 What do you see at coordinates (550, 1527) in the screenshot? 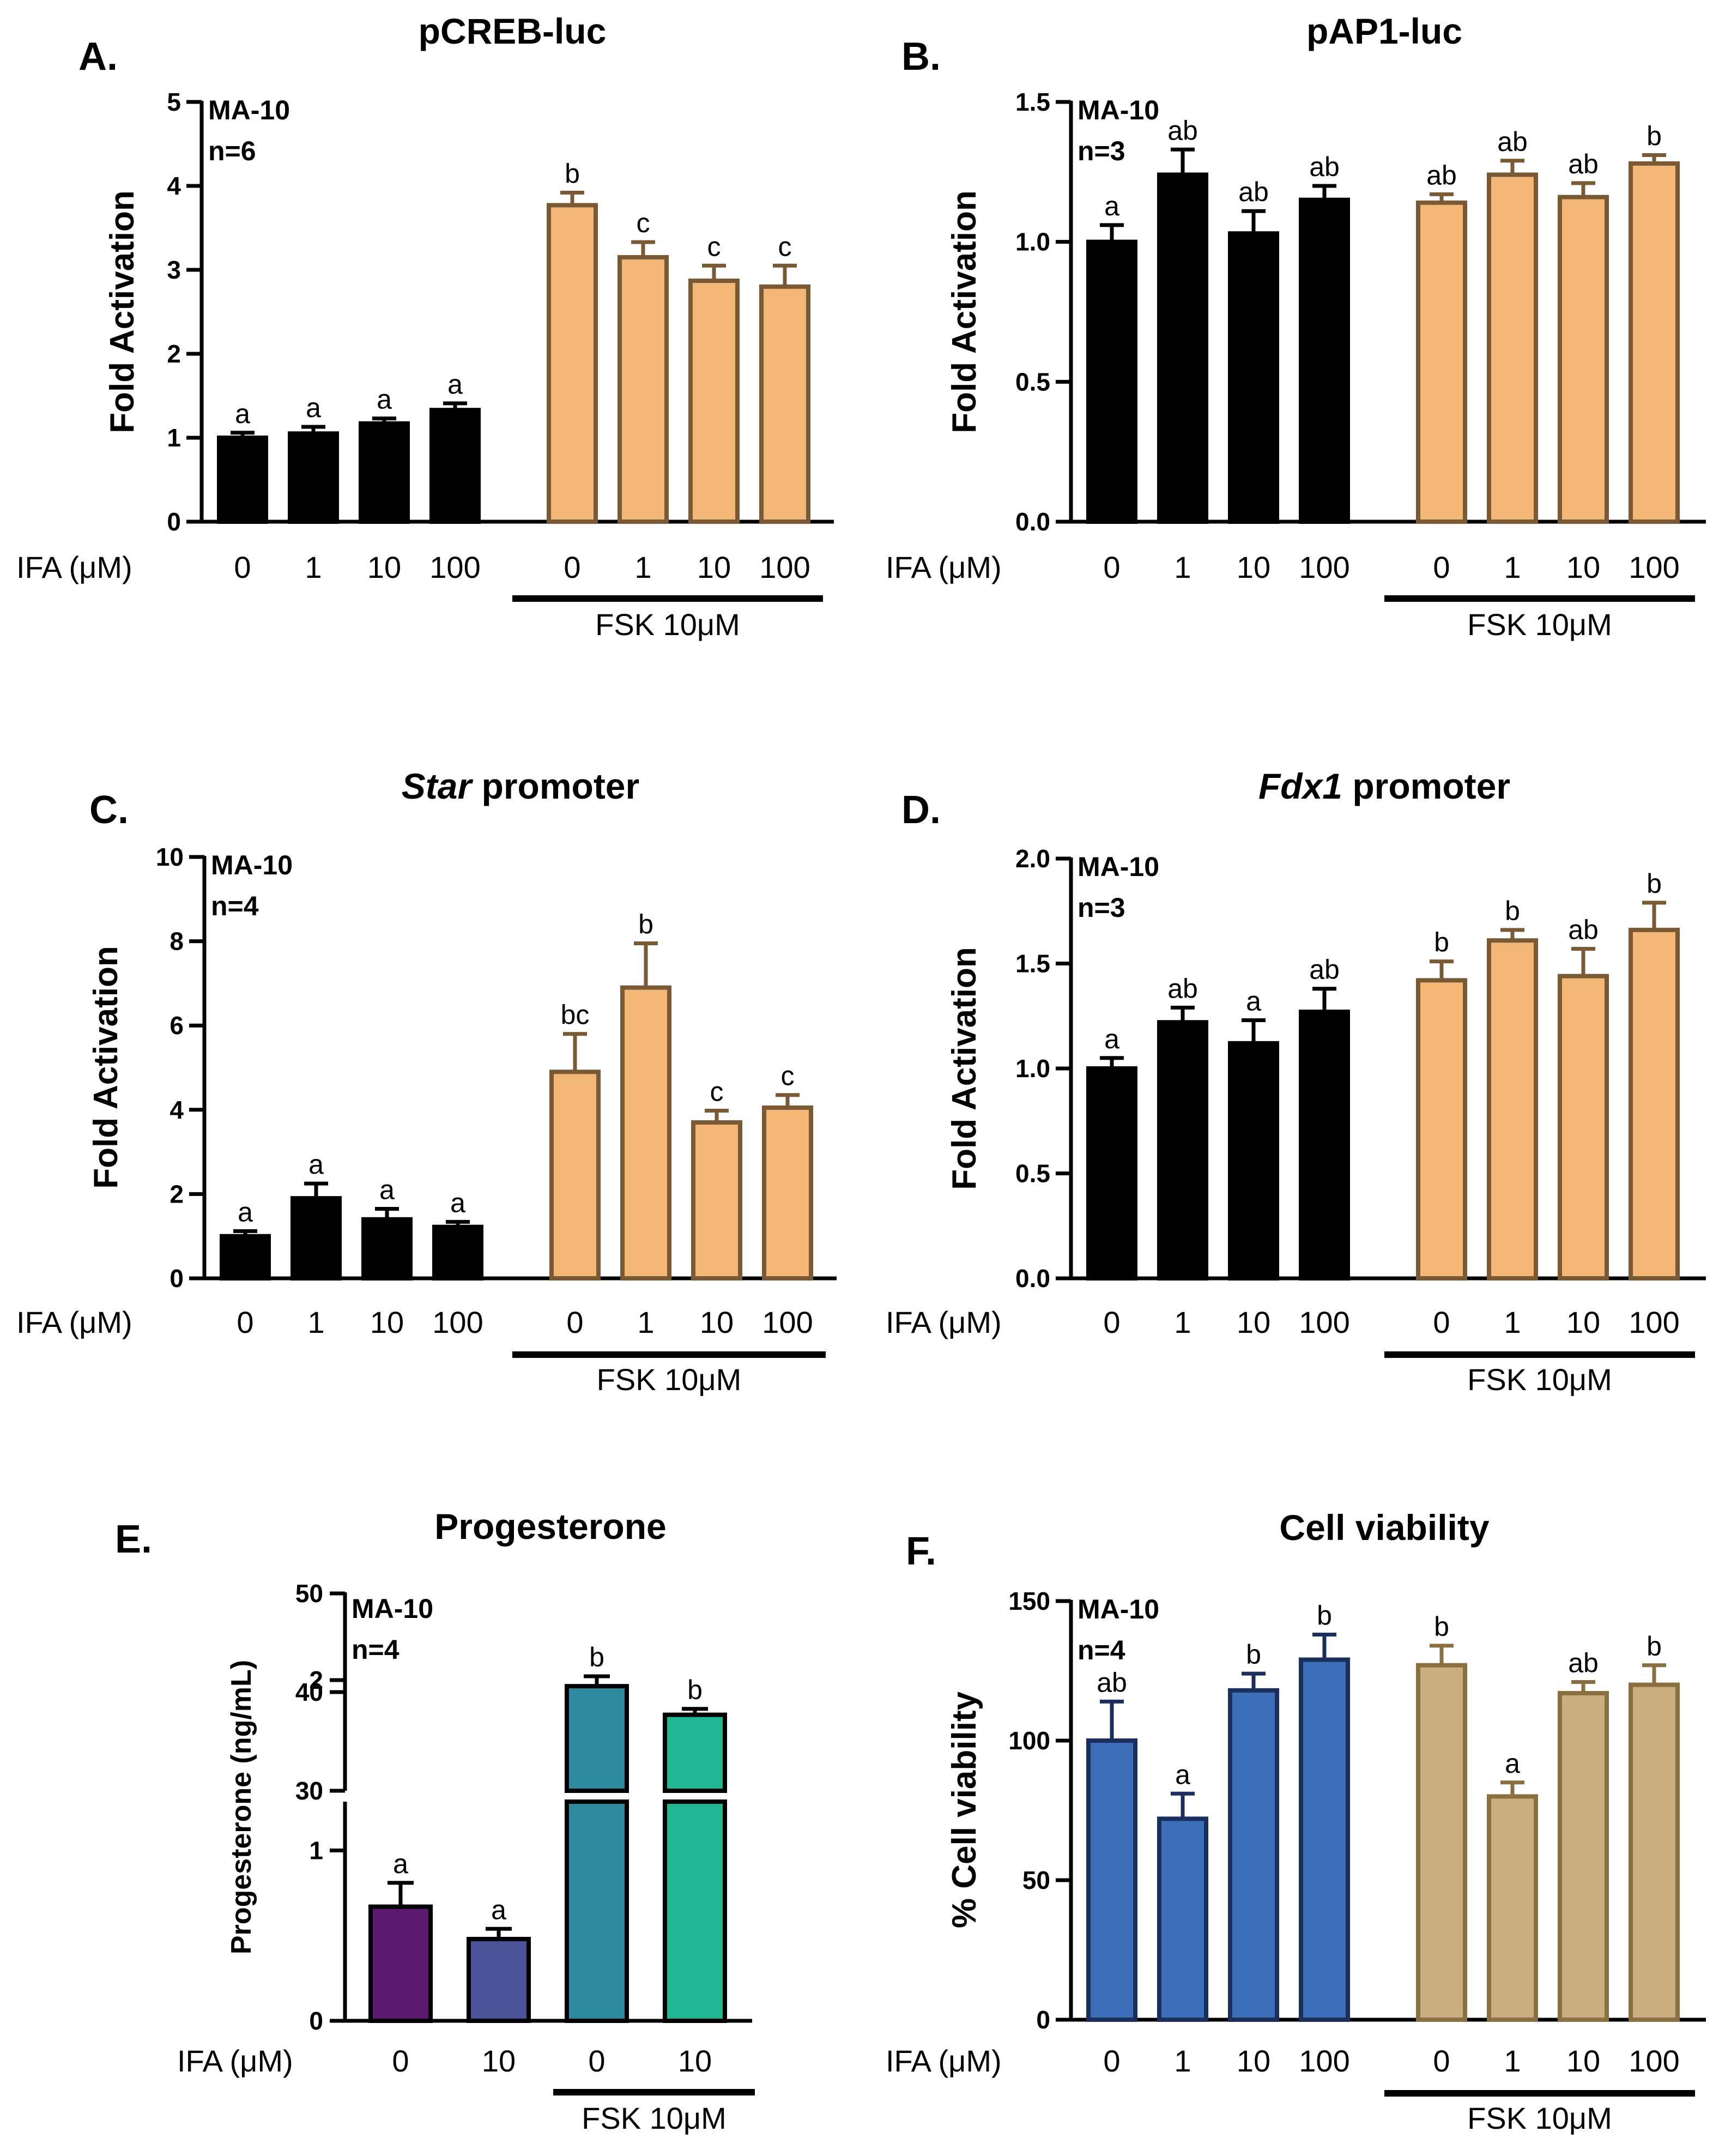
I see `chart-title: Progesterone` at bounding box center [550, 1527].